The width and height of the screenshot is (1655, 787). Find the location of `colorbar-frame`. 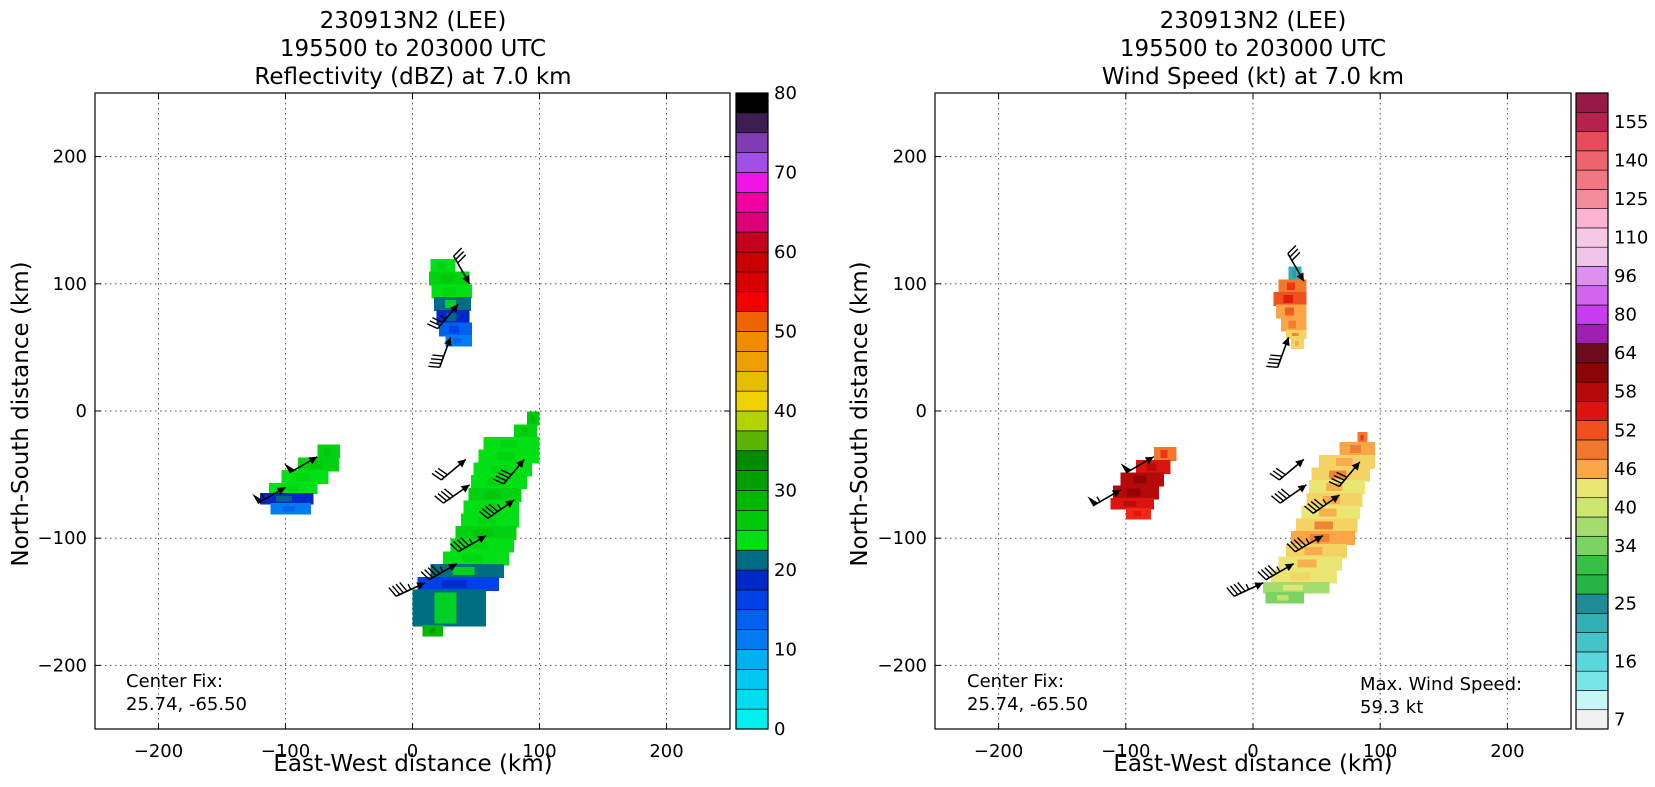

colorbar-frame is located at coordinates (1592, 411).